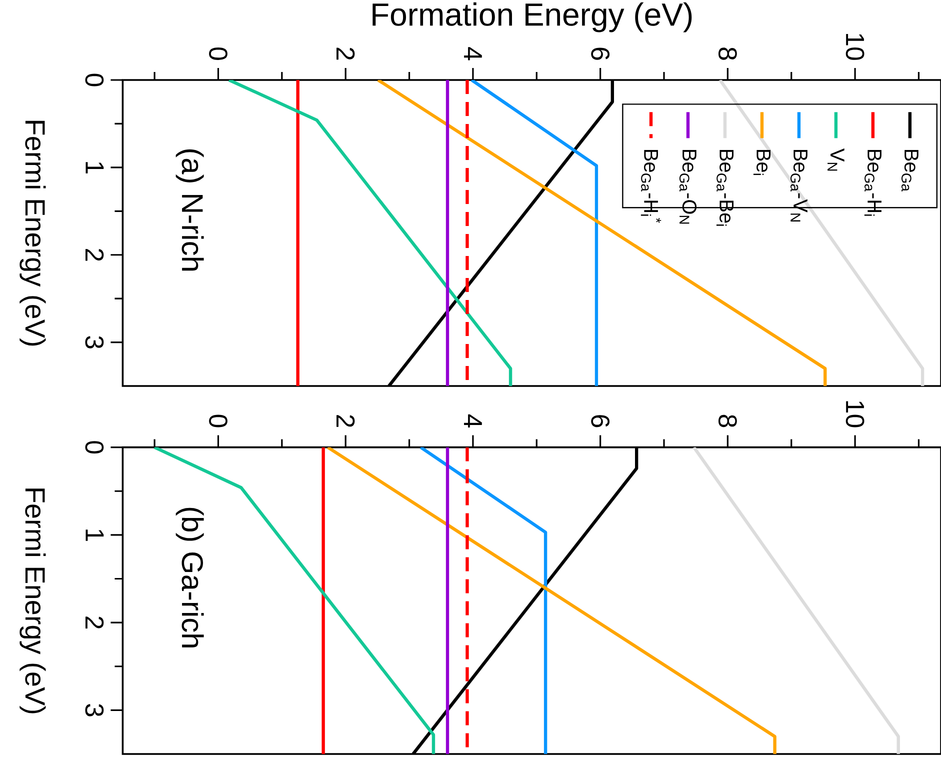 The height and width of the screenshot is (757, 941). I want to click on legend-label: Be$_{i}$, so click(761, 162).